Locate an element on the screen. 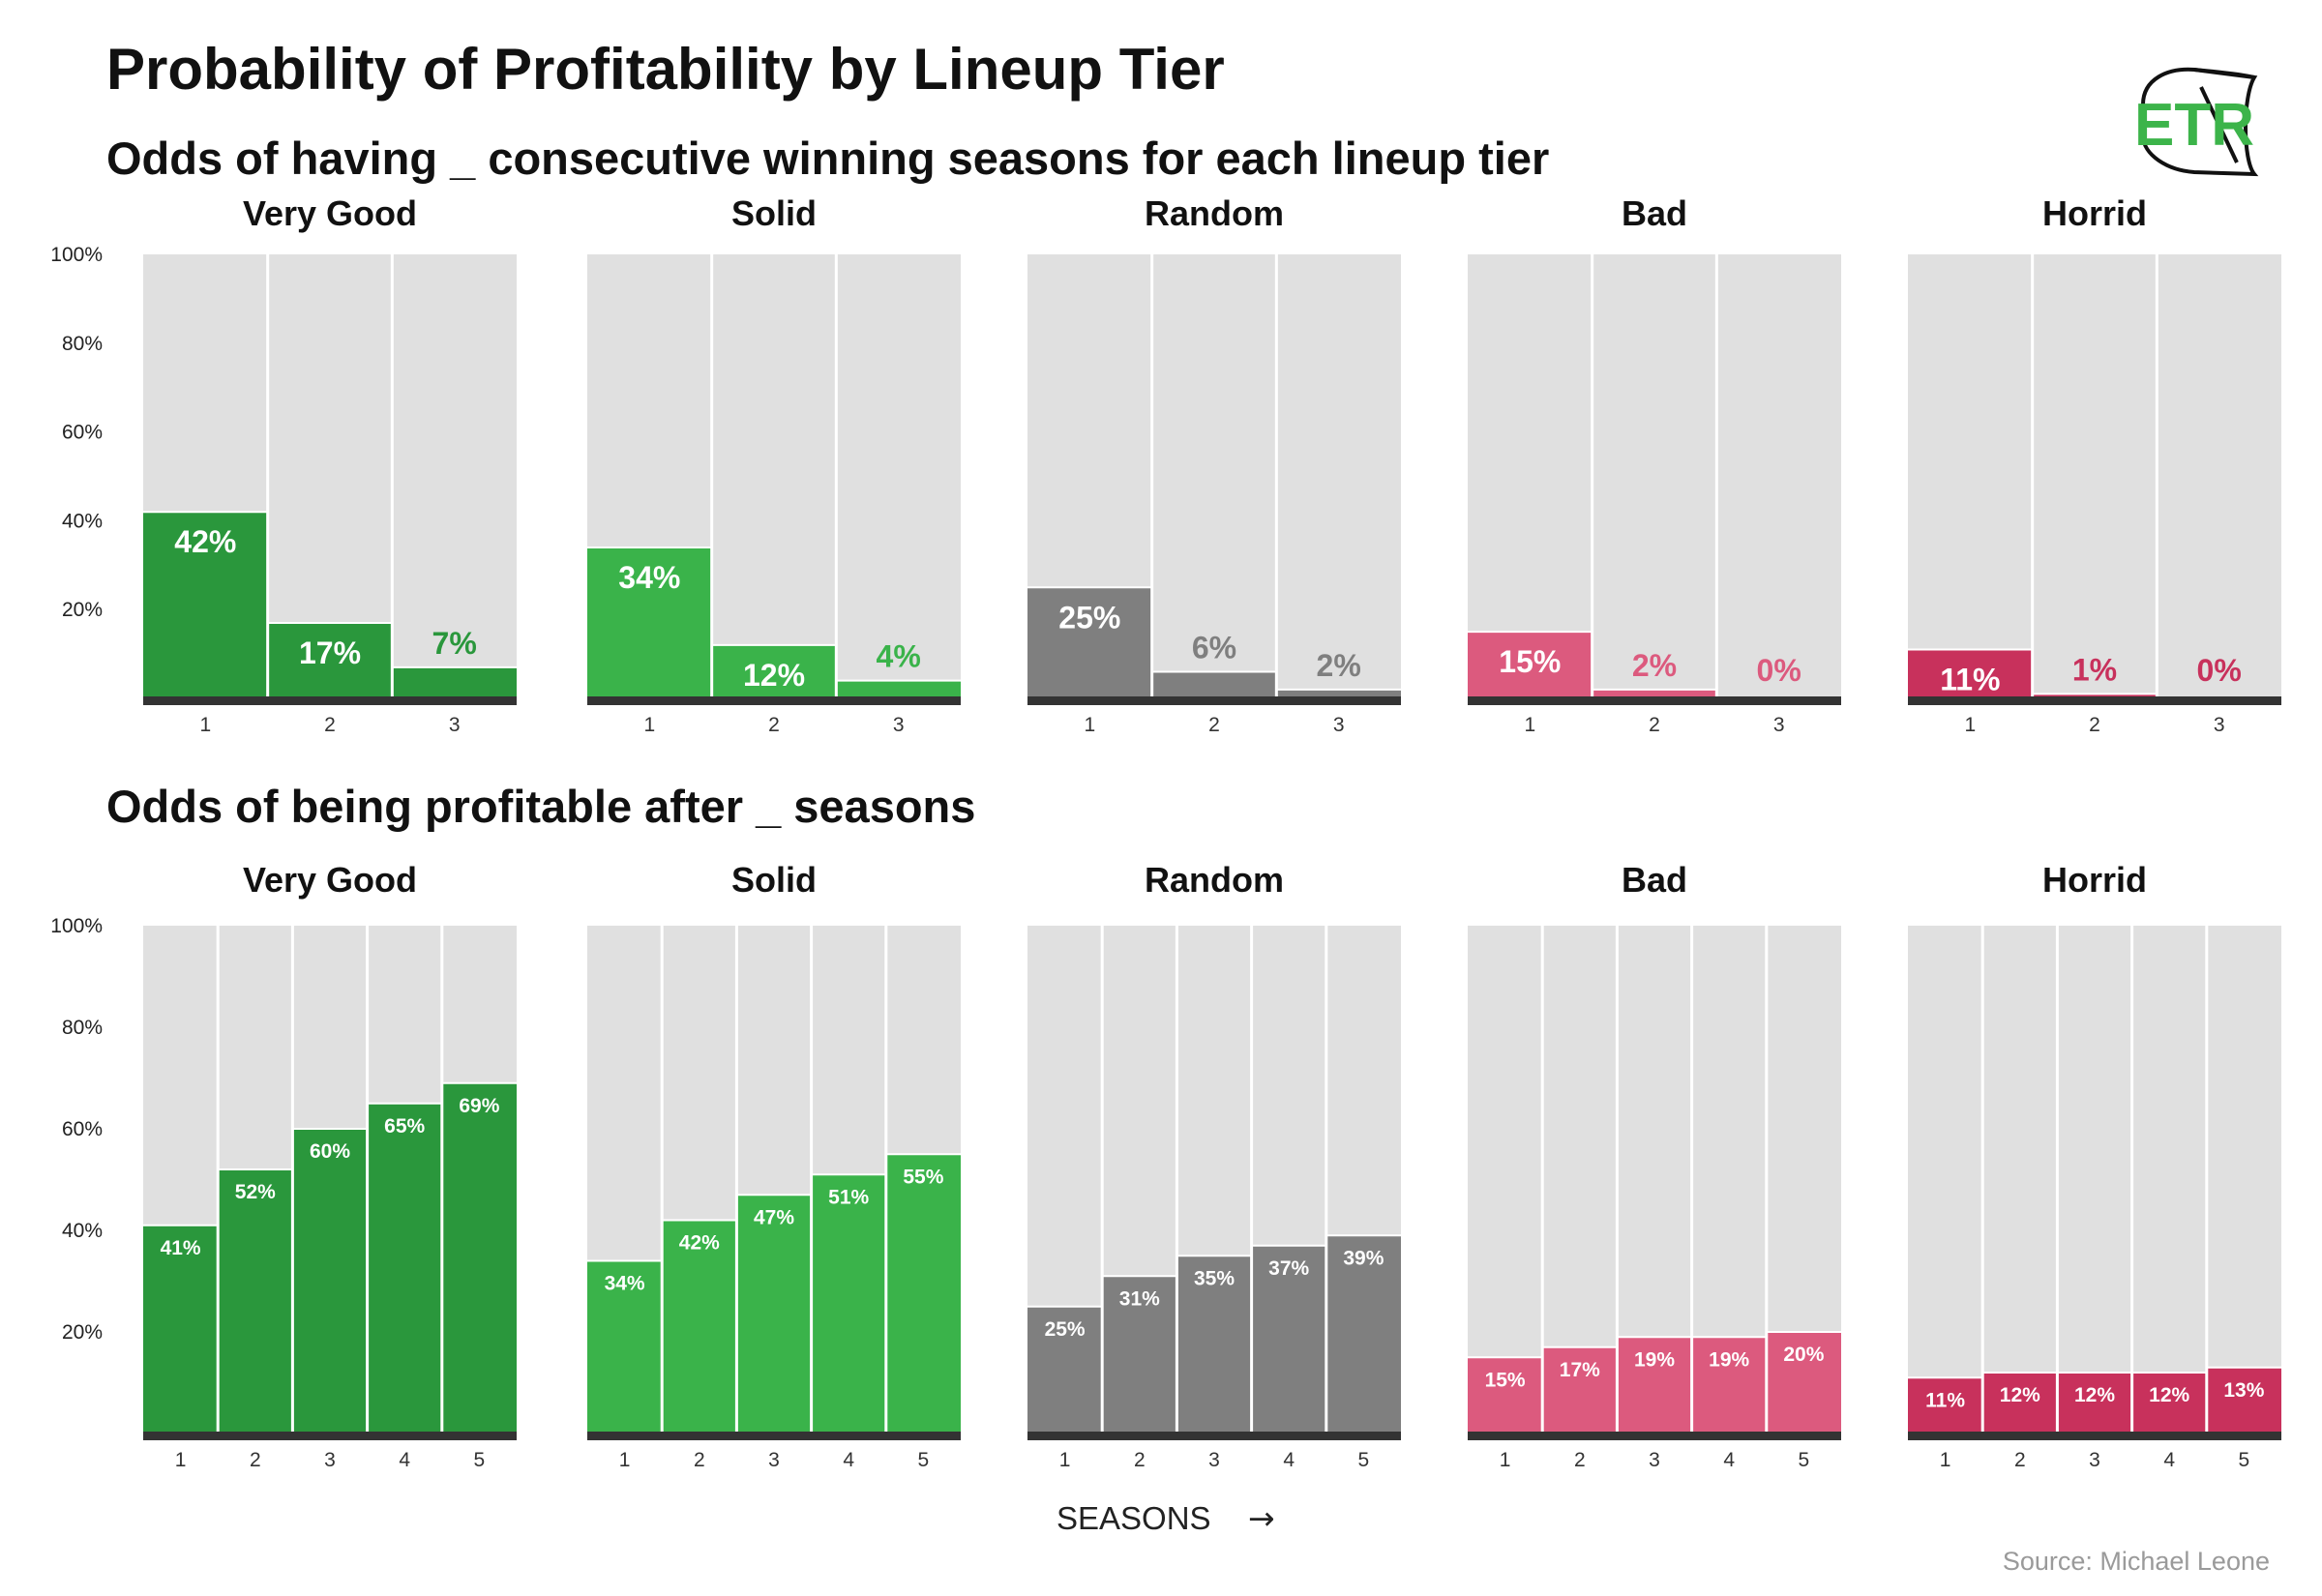  data-label: 39% is located at coordinates (1363, 1258).